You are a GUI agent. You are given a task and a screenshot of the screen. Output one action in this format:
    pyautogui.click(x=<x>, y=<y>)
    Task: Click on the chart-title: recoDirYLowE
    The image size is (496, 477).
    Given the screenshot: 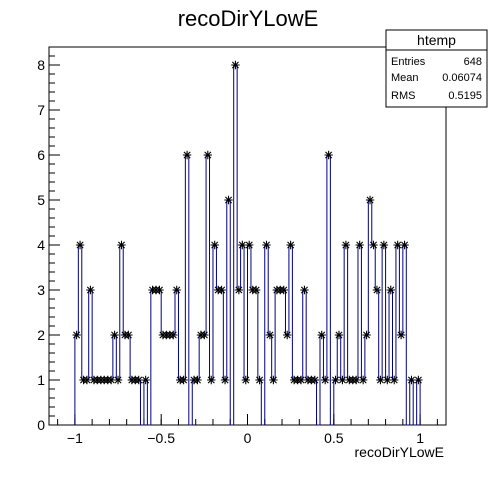 What is the action you would take?
    pyautogui.click(x=248, y=18)
    